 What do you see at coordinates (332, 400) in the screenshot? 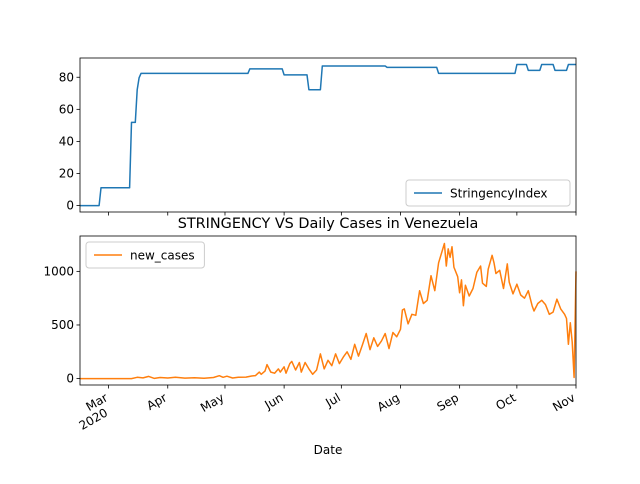
I see `x-tick-label: Jul` at bounding box center [332, 400].